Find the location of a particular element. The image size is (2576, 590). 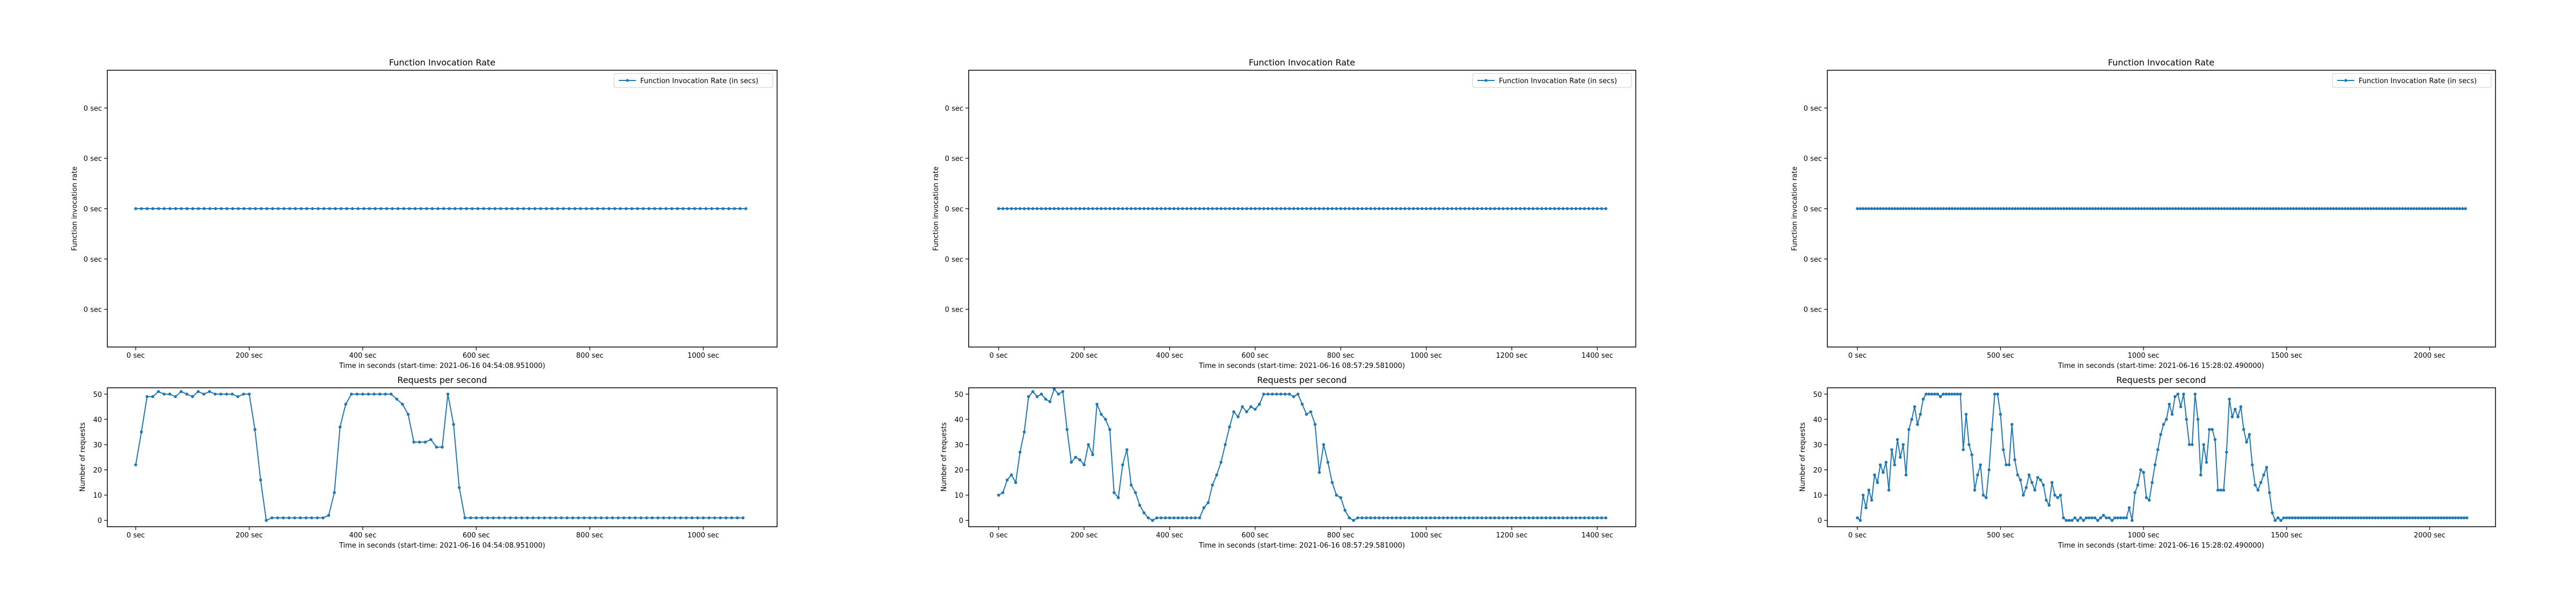

legend-marker-sample is located at coordinates (1486, 80).